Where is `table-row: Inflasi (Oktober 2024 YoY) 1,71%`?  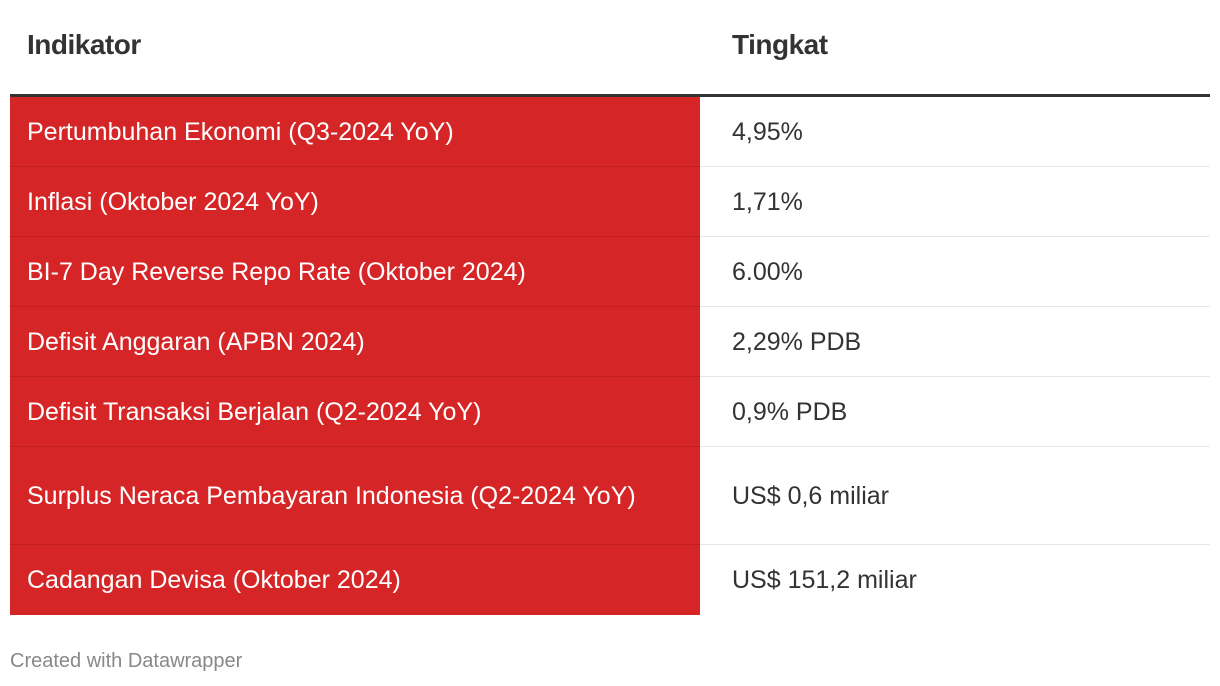
table-row: Inflasi (Oktober 2024 YoY) 1,71% is located at coordinates (610, 202).